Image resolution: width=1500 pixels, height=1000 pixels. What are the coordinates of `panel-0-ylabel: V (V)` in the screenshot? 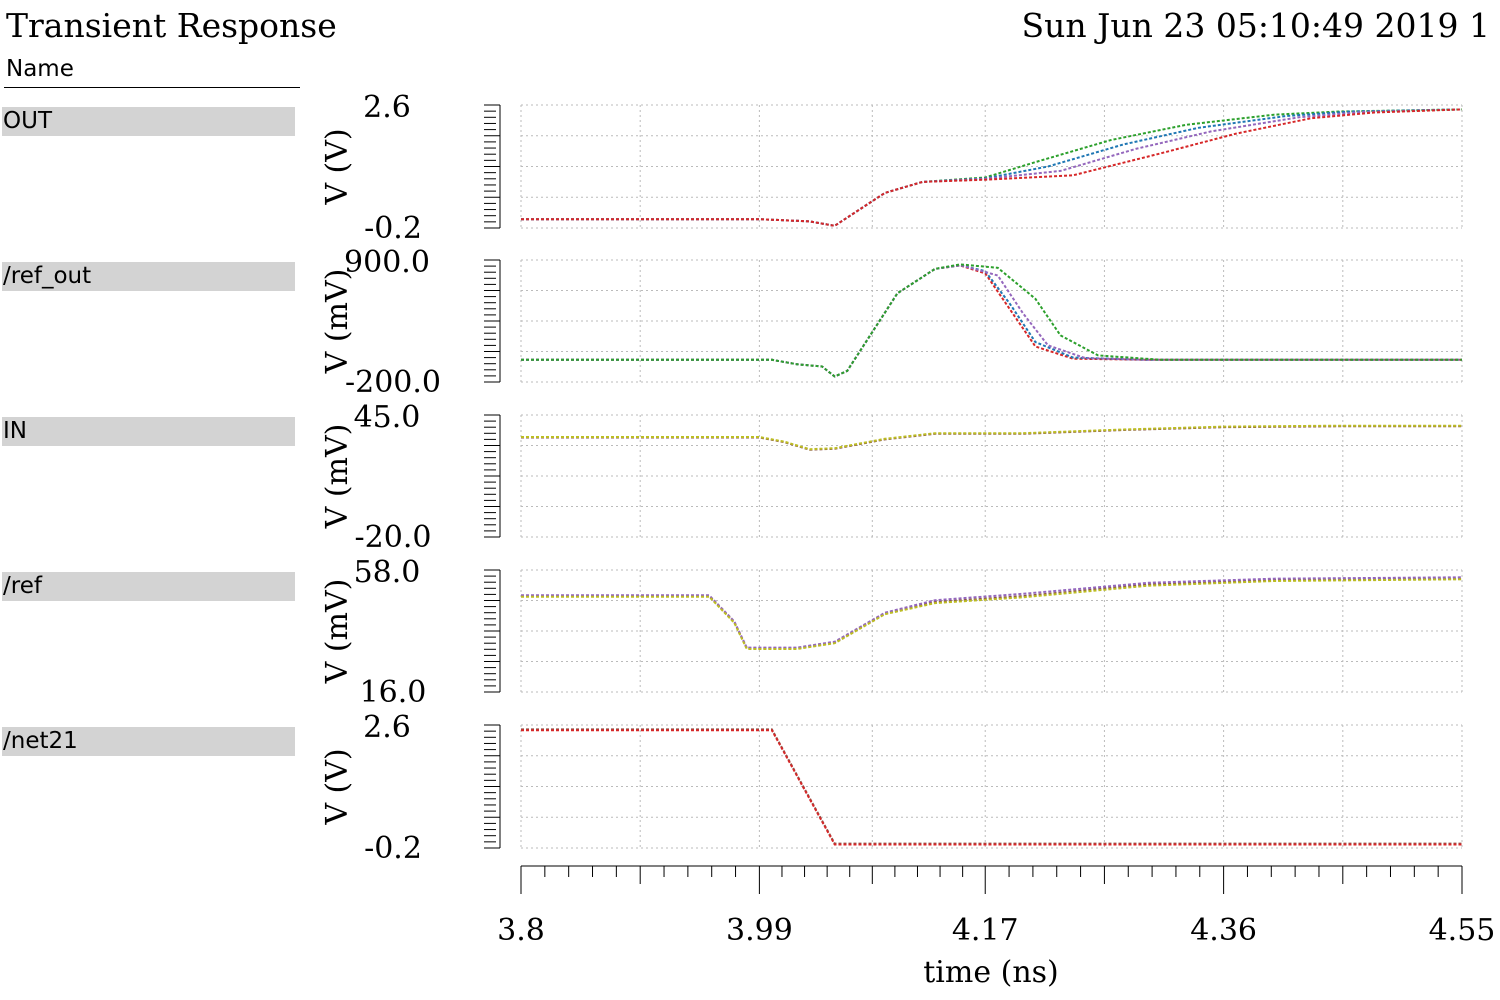 It's located at (337, 166).